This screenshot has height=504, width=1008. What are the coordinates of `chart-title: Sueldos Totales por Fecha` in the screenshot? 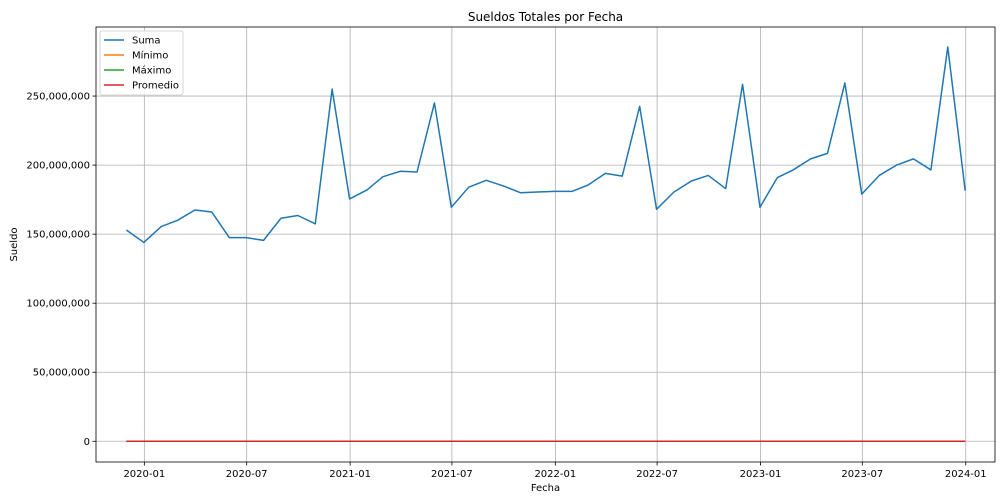 It's located at (545, 17).